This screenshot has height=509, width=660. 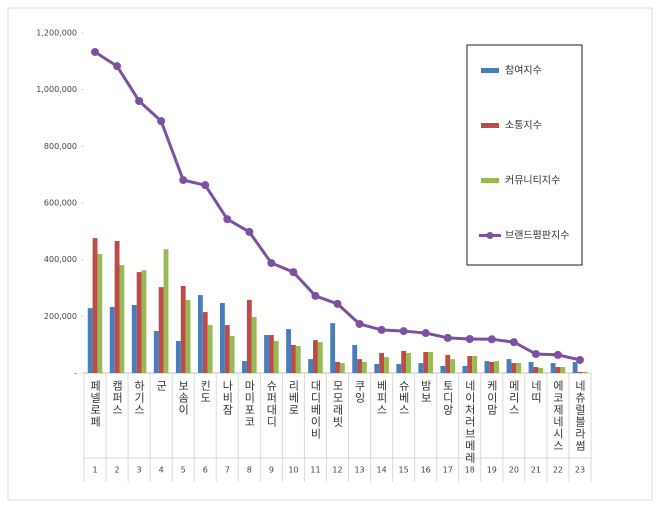 I want to click on x-tick-label: 대디베이비, so click(x=315, y=410).